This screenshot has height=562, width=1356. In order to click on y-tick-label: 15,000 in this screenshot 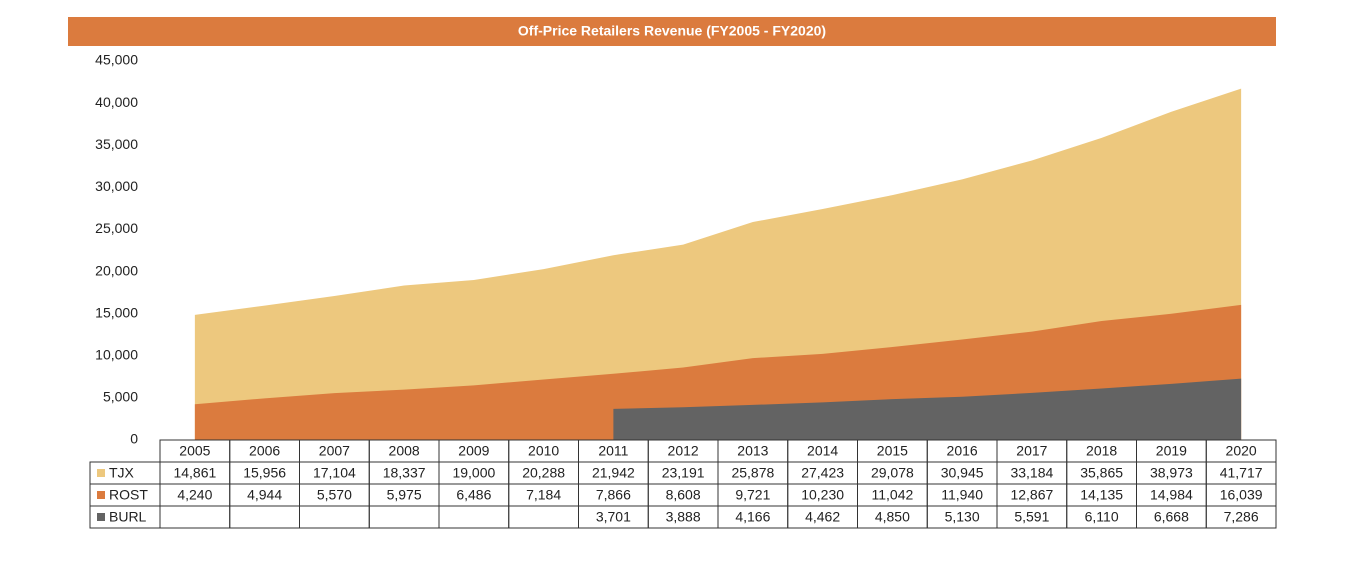, I will do `click(116, 312)`.